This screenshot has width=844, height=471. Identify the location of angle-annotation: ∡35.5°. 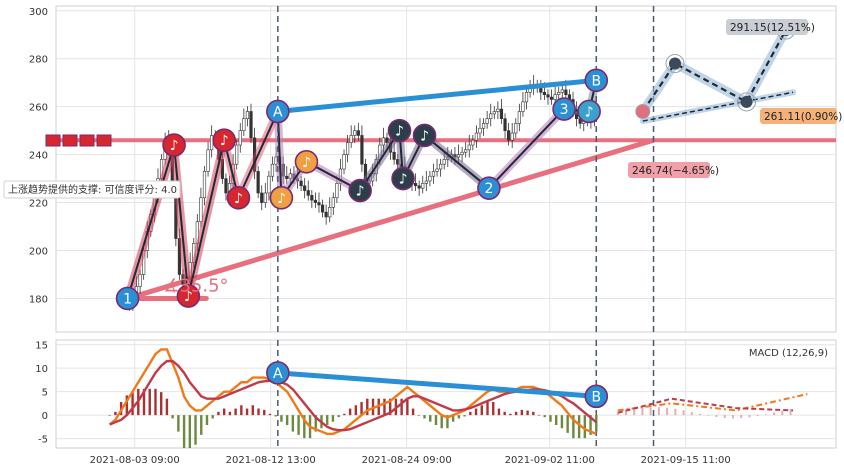
(195, 285).